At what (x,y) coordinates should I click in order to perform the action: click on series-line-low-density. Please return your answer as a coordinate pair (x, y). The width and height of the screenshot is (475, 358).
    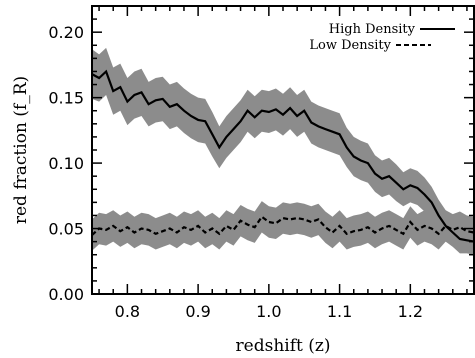
    Looking at the image, I should click on (283, 225).